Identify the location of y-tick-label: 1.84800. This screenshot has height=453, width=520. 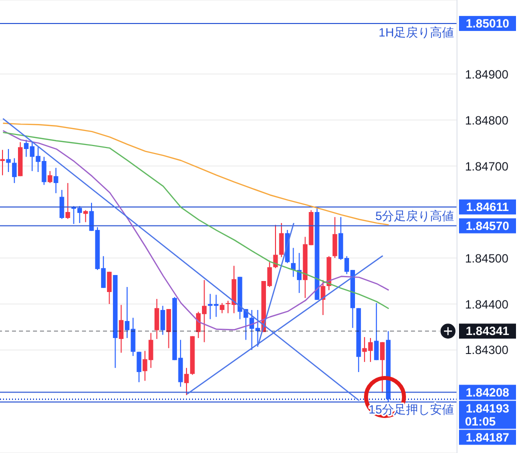
(487, 120).